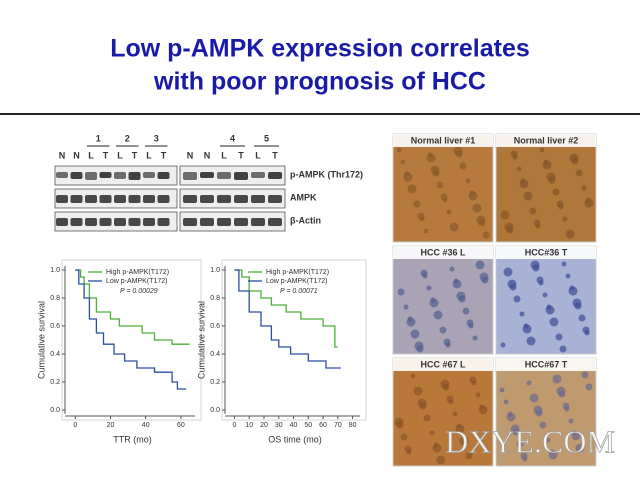 Image resolution: width=640 pixels, height=480 pixels. I want to click on y-axis-label: Cumulative survival, so click(41, 340).